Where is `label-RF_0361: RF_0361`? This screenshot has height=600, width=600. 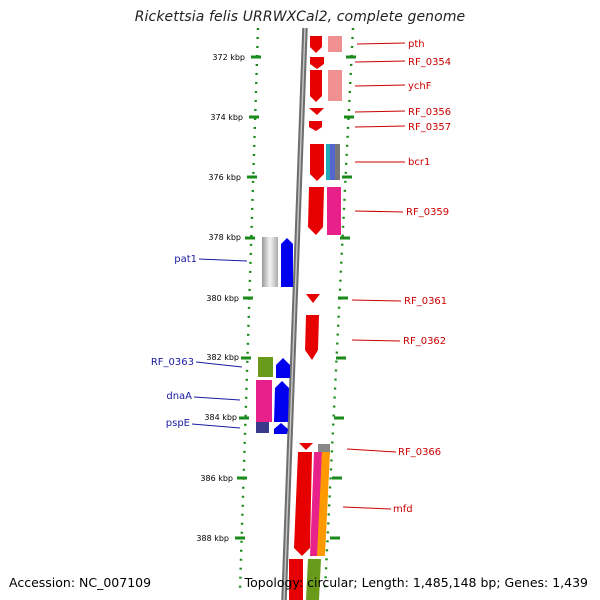
label-RF_0361: RF_0361 is located at coordinates (425, 301).